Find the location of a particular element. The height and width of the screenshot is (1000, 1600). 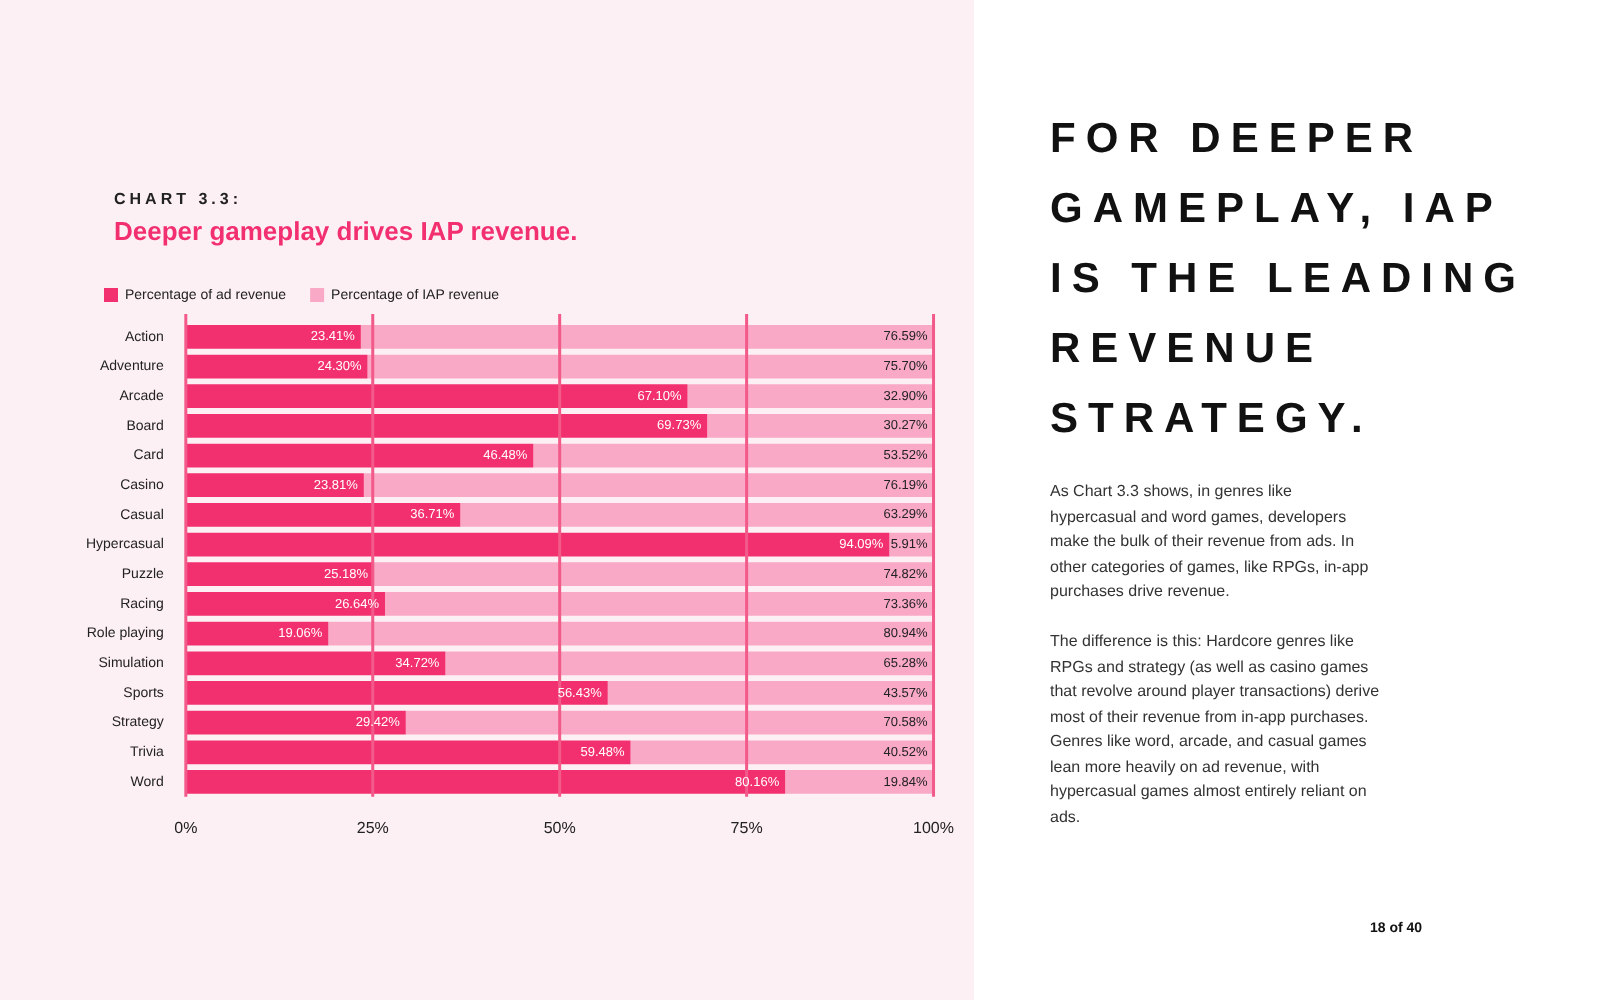

text: FOR DEEPER GAMEPLAY, IAP IS THE LEADING REVENUE STRATEGY. is located at coordinates (1289, 280).